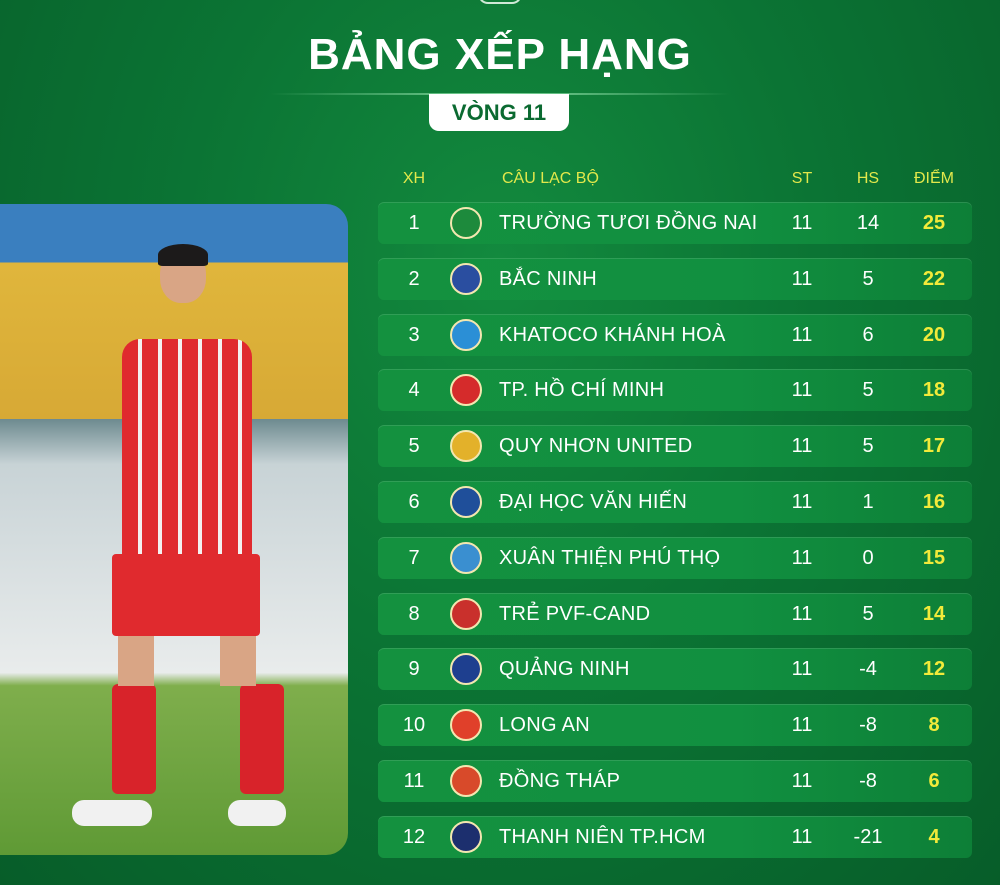 Image resolution: width=1000 pixels, height=885 pixels. Describe the element at coordinates (675, 278) in the screenshot. I see `table-row: 2 BẮC NINH 11 5 22` at that location.